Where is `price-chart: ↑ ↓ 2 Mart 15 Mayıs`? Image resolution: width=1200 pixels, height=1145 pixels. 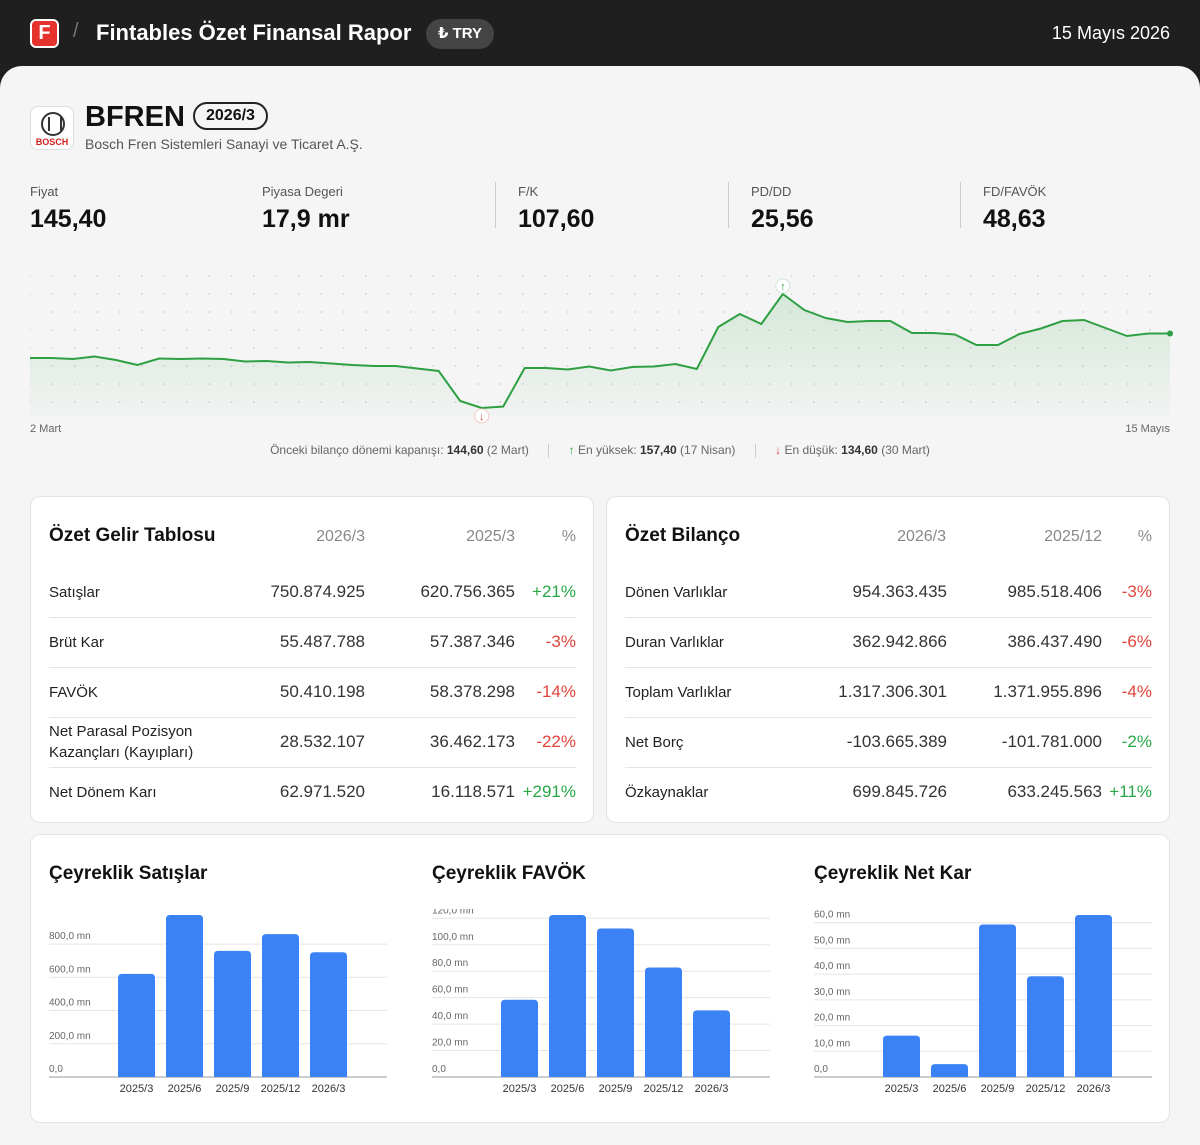
price-chart: ↑ ↓ 2 Mart 15 Mayıs is located at coordinates (602, 351).